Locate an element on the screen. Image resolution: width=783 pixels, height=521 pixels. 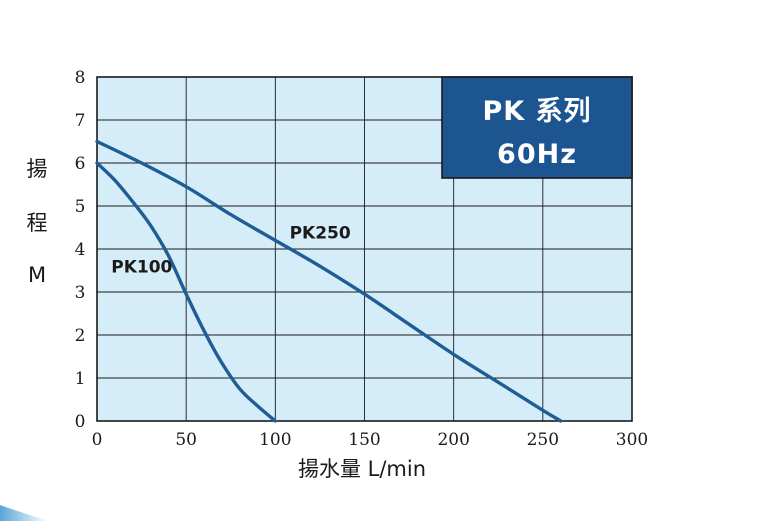
y-axis-label-char-3: M is located at coordinates (37, 275).